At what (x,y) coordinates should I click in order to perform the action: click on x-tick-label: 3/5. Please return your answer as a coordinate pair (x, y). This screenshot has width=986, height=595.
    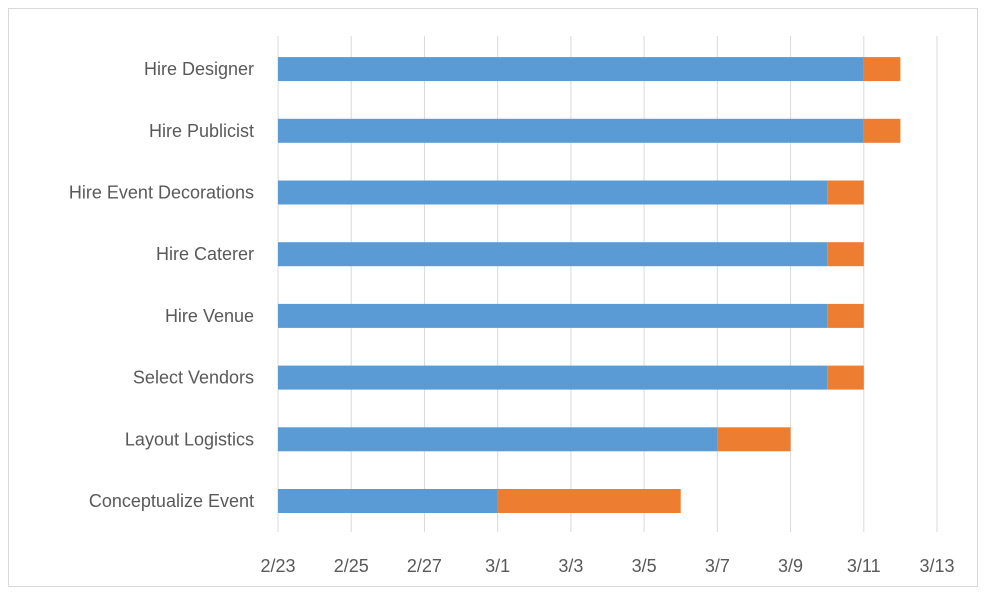
    Looking at the image, I should click on (644, 566).